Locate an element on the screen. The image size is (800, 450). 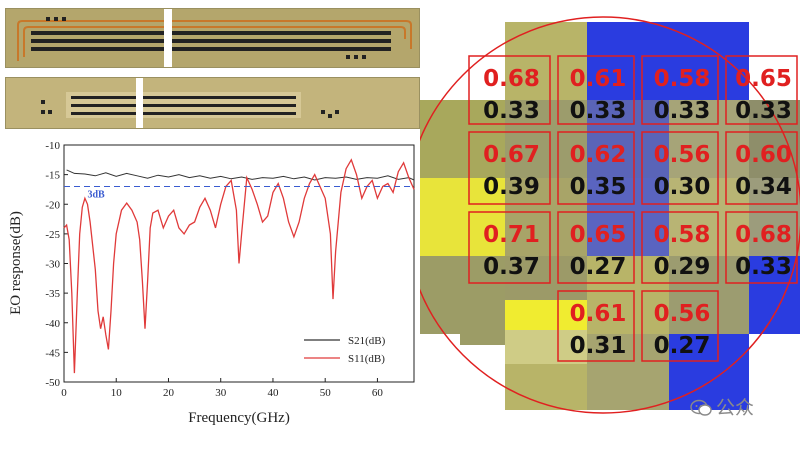
wafer-cell-top-value: 0.58 is located at coordinates (682, 79).